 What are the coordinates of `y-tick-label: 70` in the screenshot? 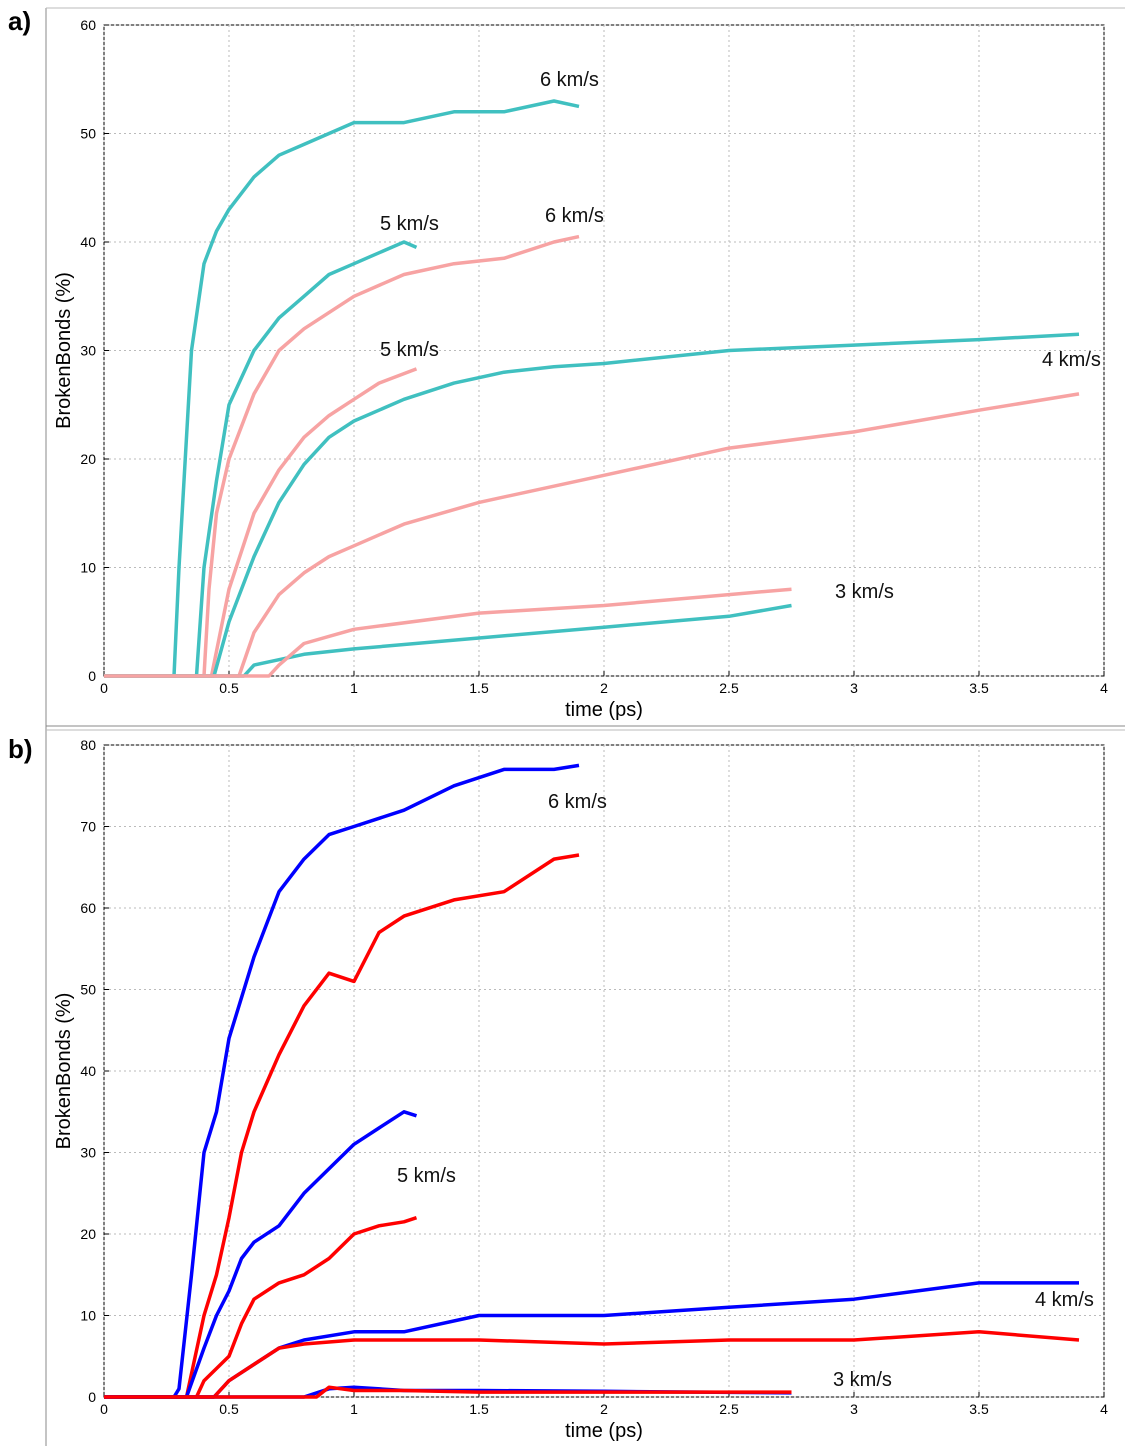 It's located at (88, 827).